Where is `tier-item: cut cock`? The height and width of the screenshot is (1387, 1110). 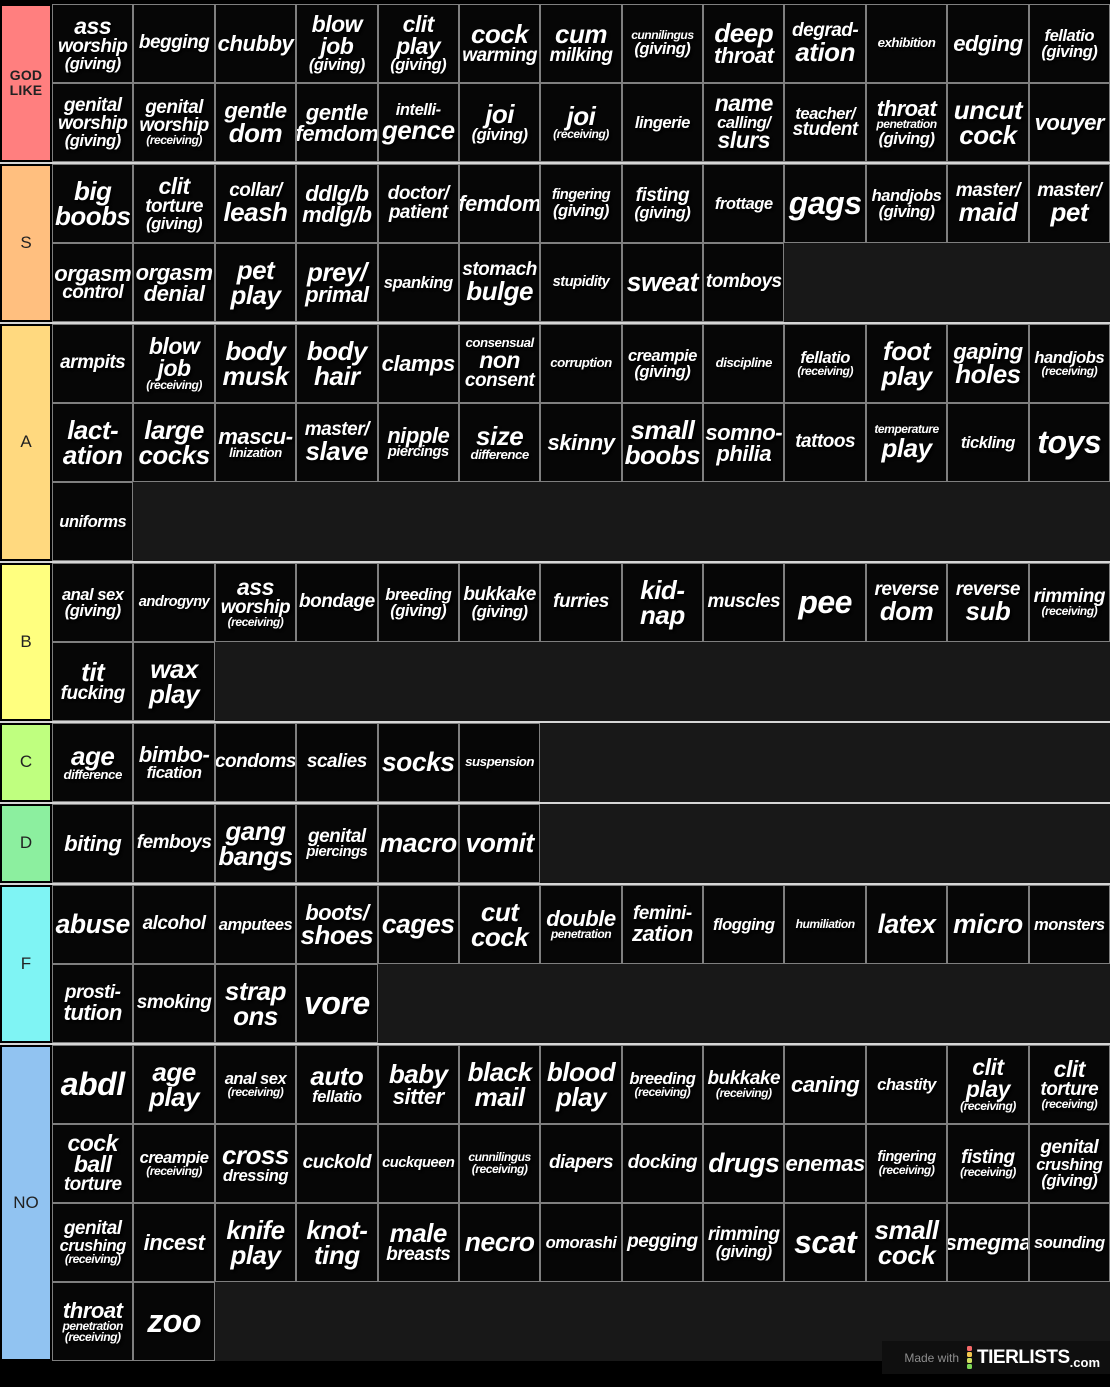
tier-item: cut cock is located at coordinates (499, 924).